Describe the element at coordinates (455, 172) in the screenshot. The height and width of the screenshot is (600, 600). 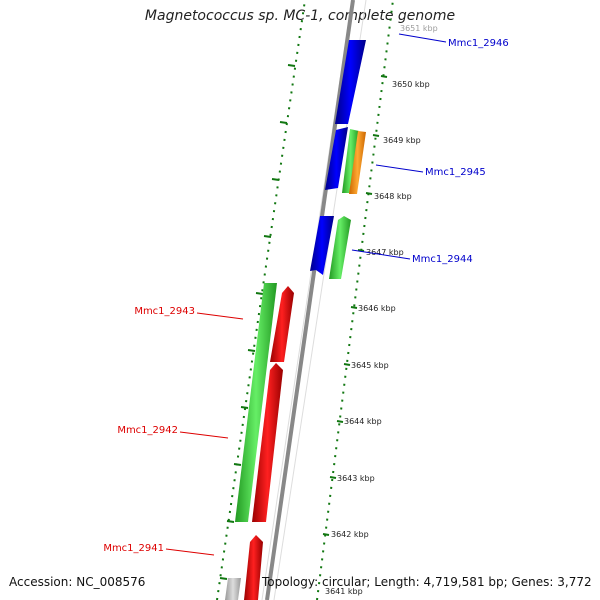
I see `gene-label-mmc1-2945: Mmc1_2945` at that location.